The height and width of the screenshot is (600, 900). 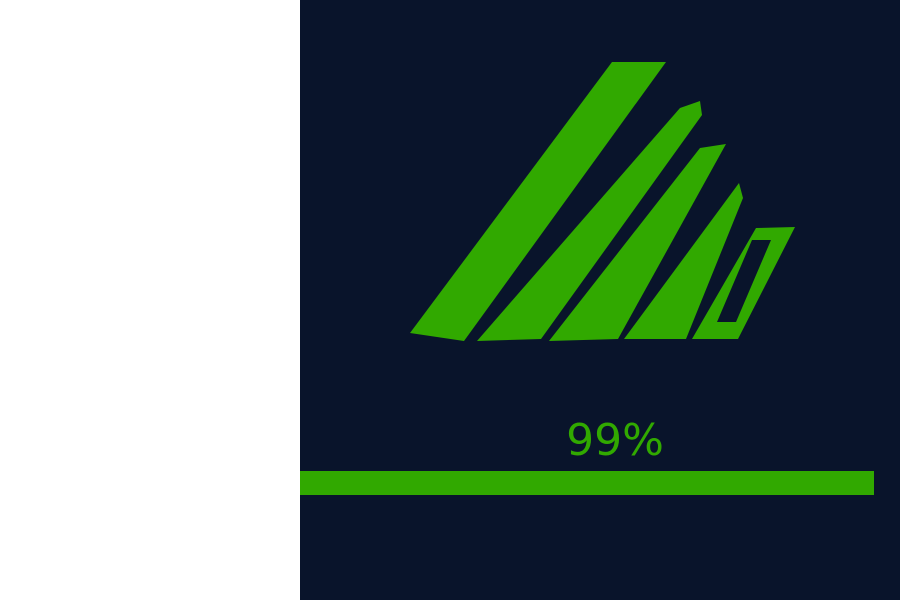 I want to click on logo-o-shape, so click(x=743, y=283).